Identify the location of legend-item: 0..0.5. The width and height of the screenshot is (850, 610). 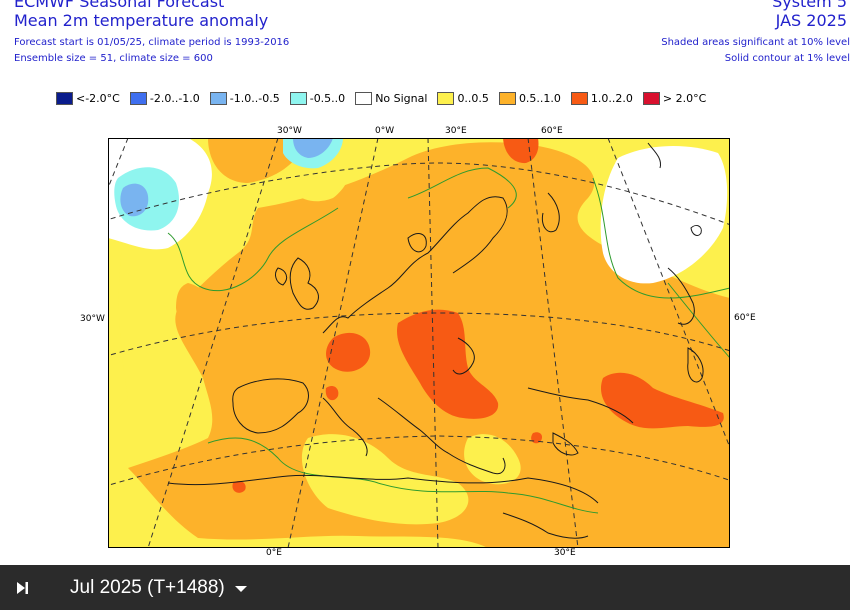
(463, 98).